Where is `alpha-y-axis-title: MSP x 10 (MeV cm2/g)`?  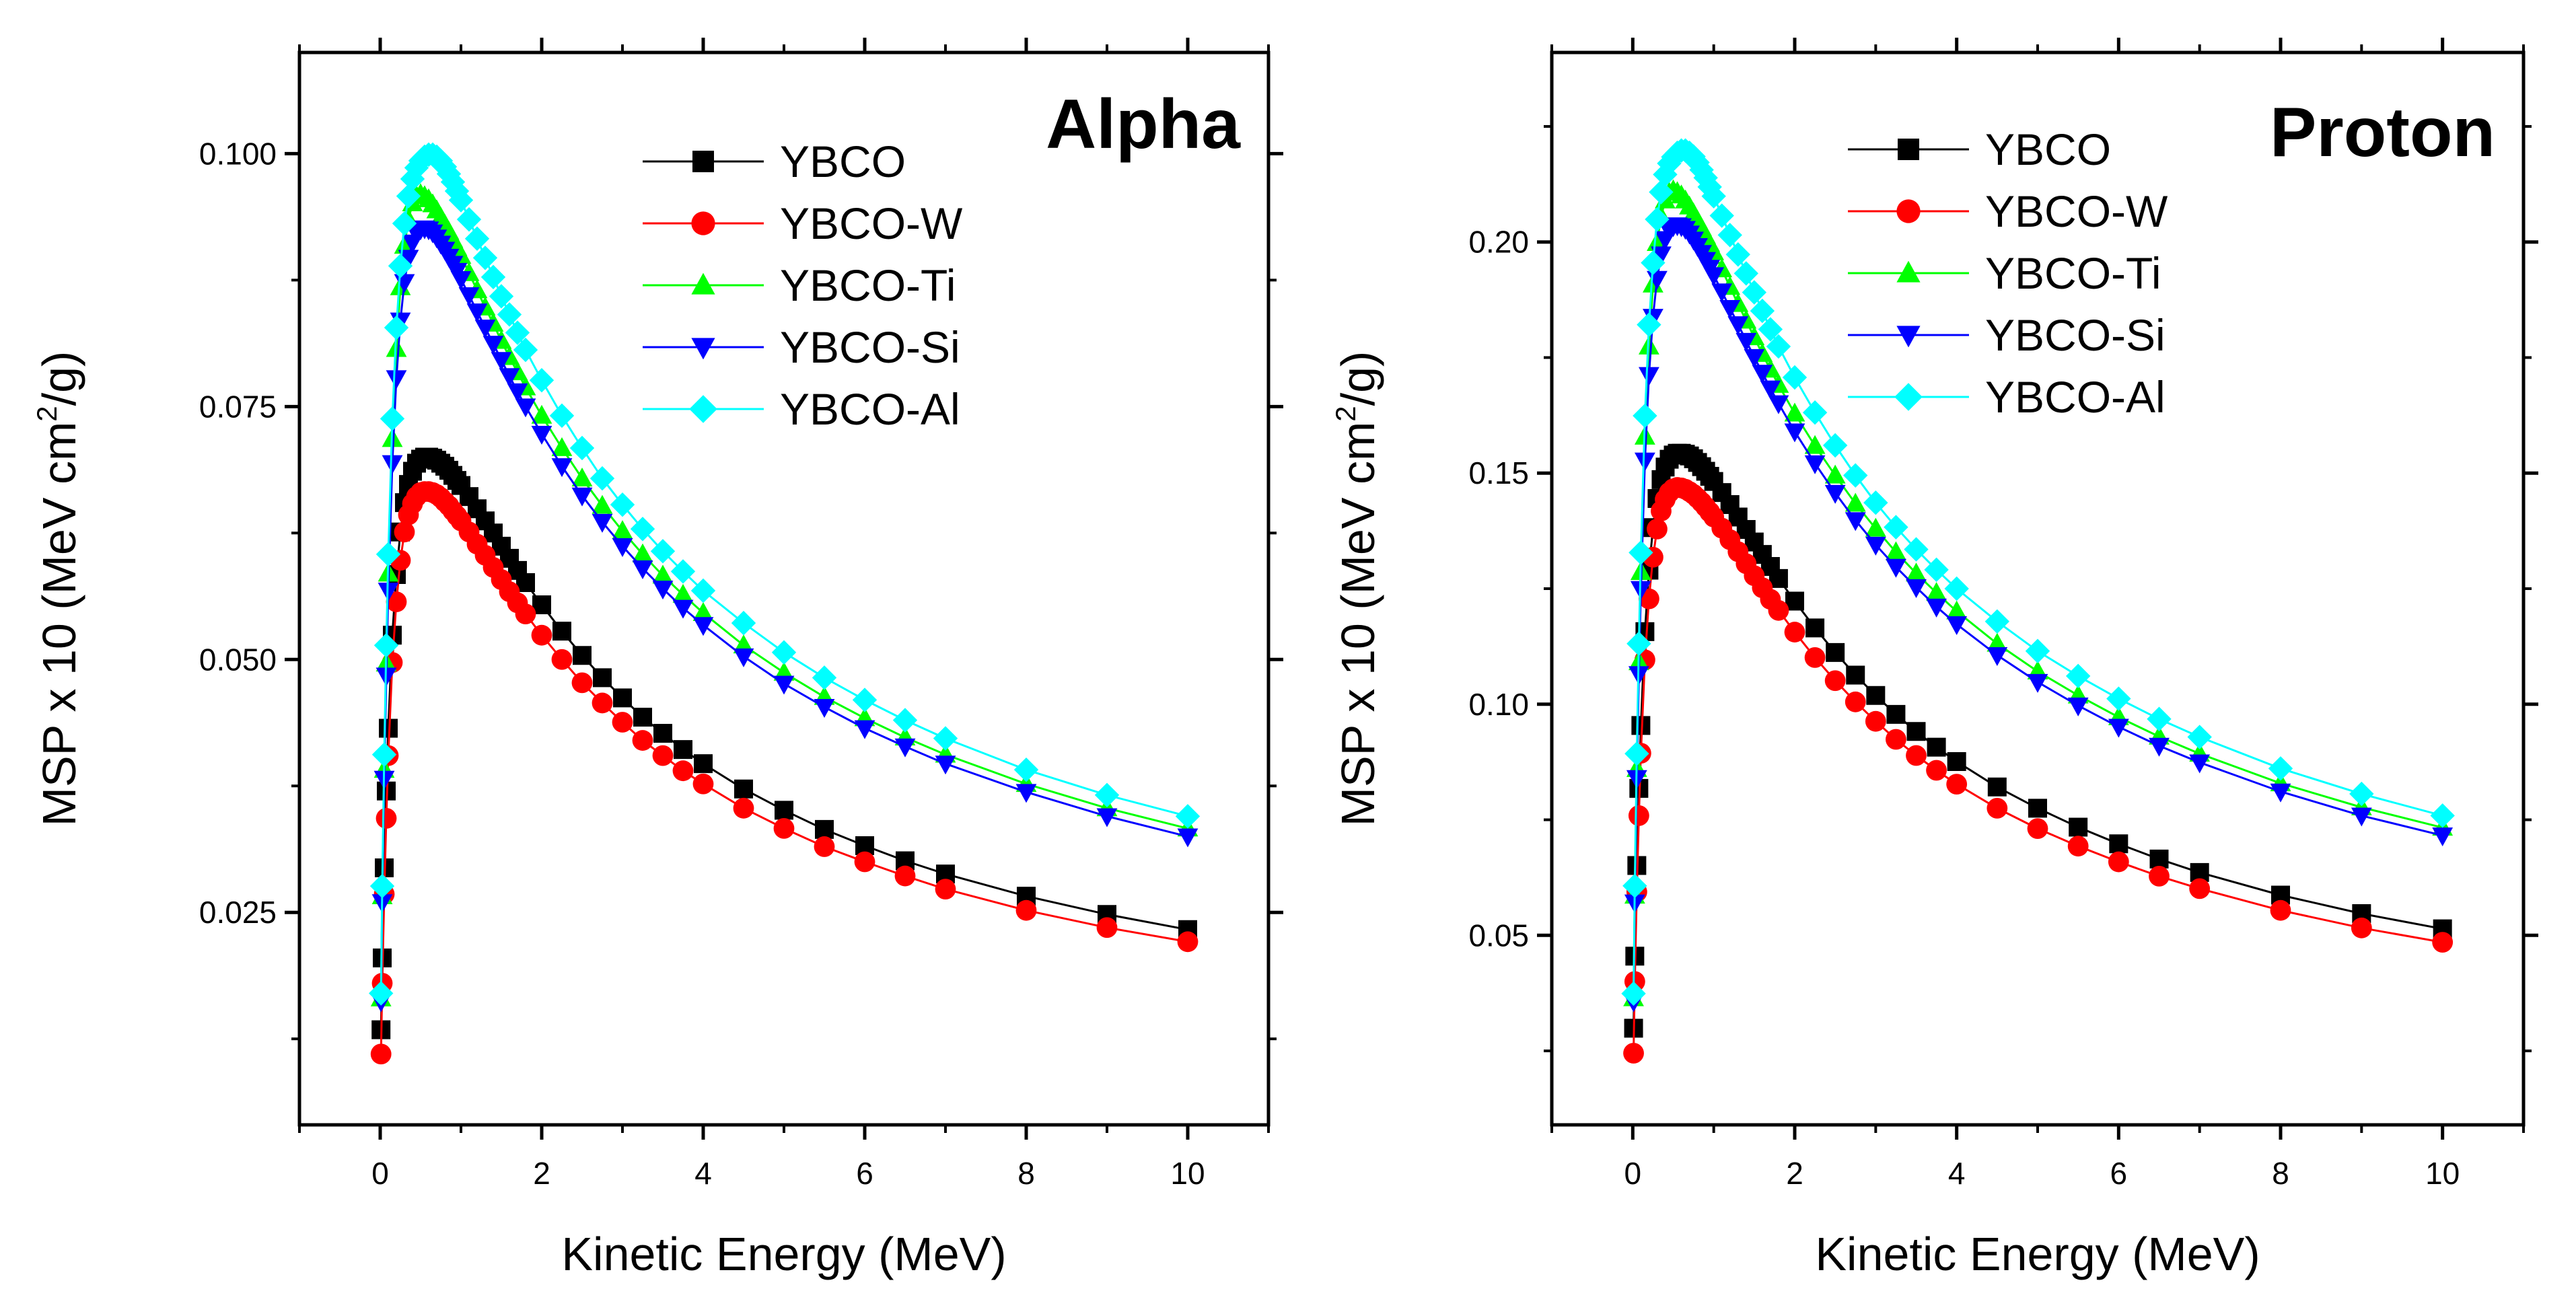 alpha-y-axis-title: MSP x 10 (MeV cm2/g) is located at coordinates (58, 589).